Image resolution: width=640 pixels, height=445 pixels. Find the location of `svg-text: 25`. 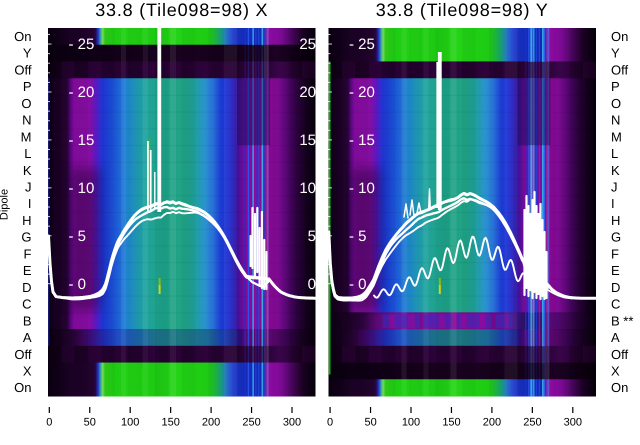

svg-text: 25 is located at coordinates (307, 44).